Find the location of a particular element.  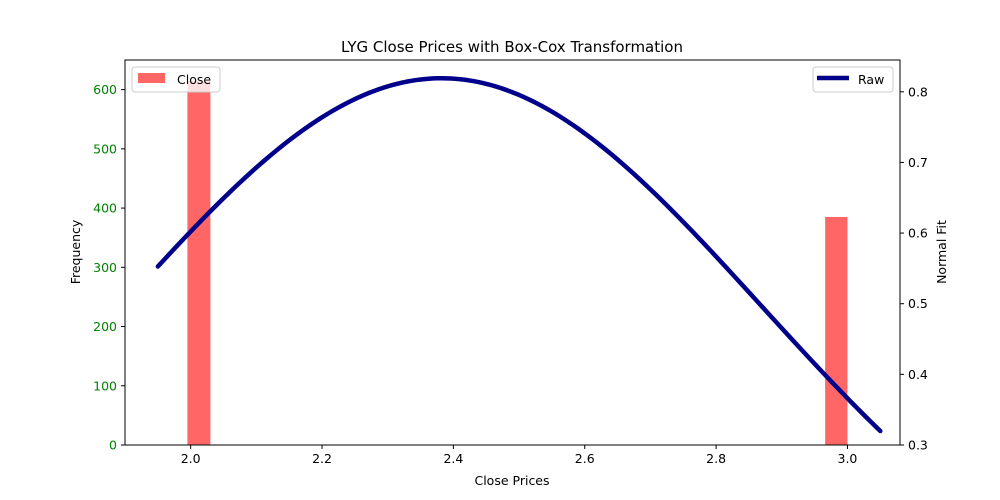

right-y-axis-ticks: 0.3 0.4 0.5 0.6 0.7 0.8 is located at coordinates (914, 268).